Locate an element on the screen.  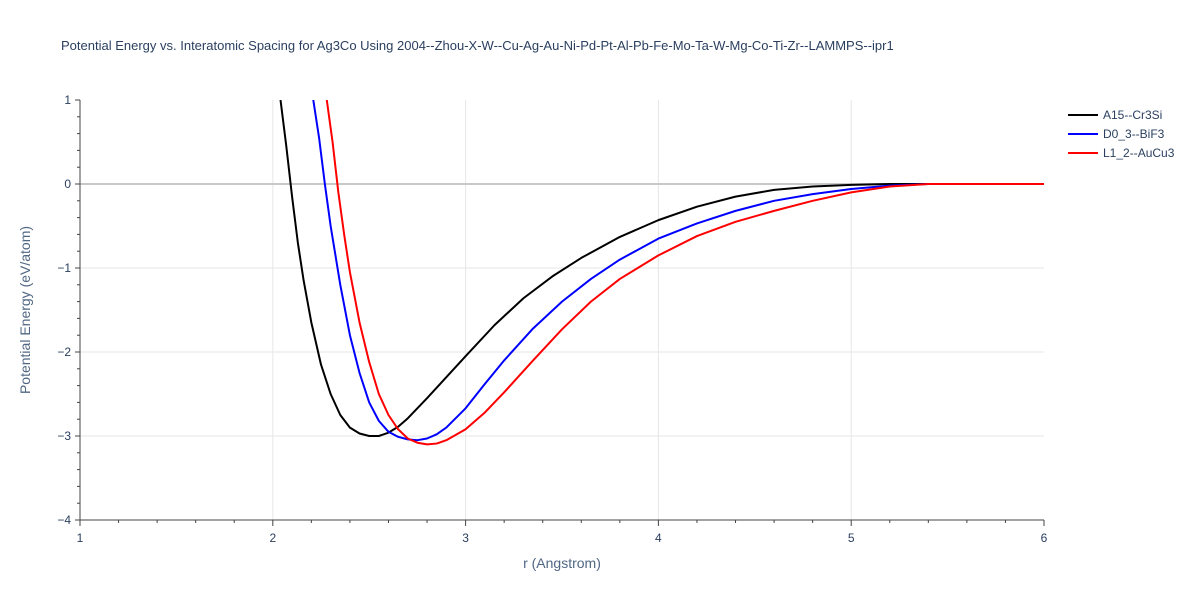
y-tick-label: −1 is located at coordinates (64, 268).